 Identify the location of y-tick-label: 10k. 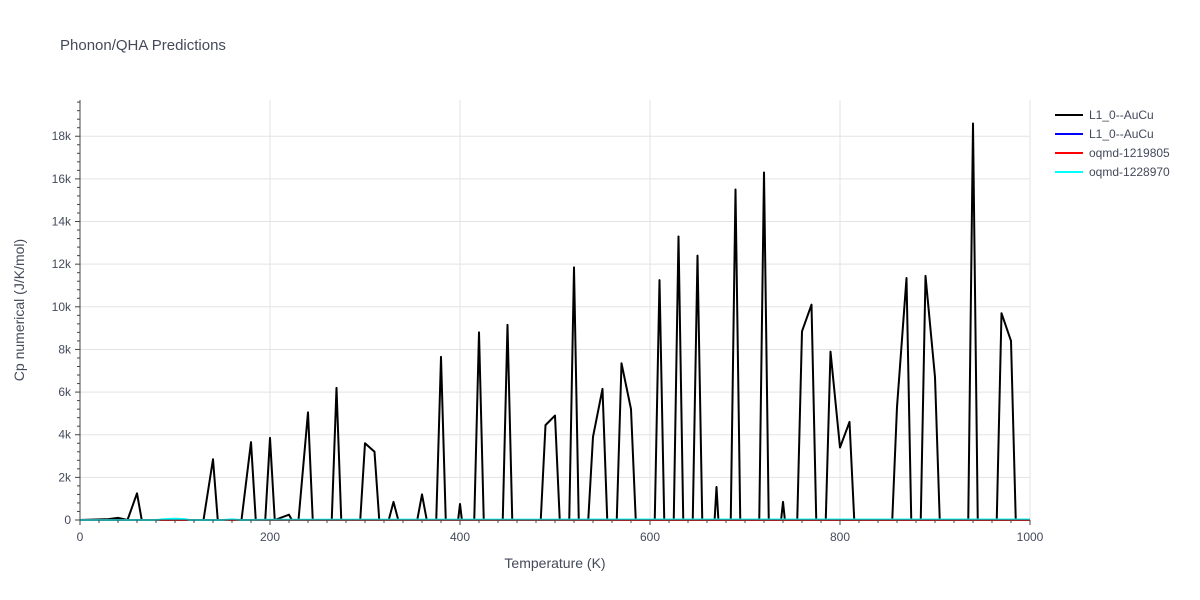
(62, 307).